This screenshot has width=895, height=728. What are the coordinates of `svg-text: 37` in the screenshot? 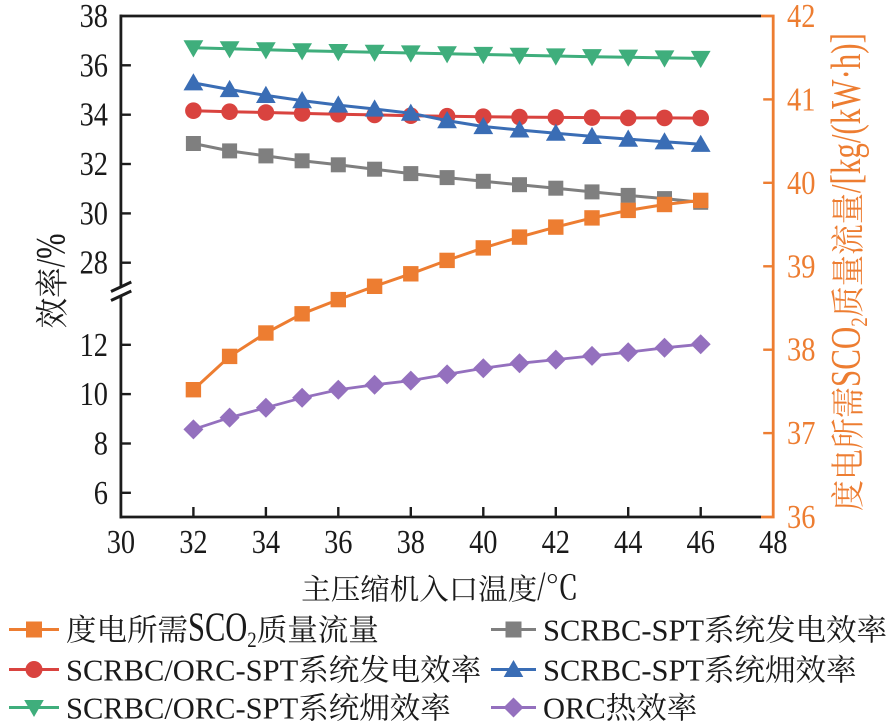 It's located at (801, 433).